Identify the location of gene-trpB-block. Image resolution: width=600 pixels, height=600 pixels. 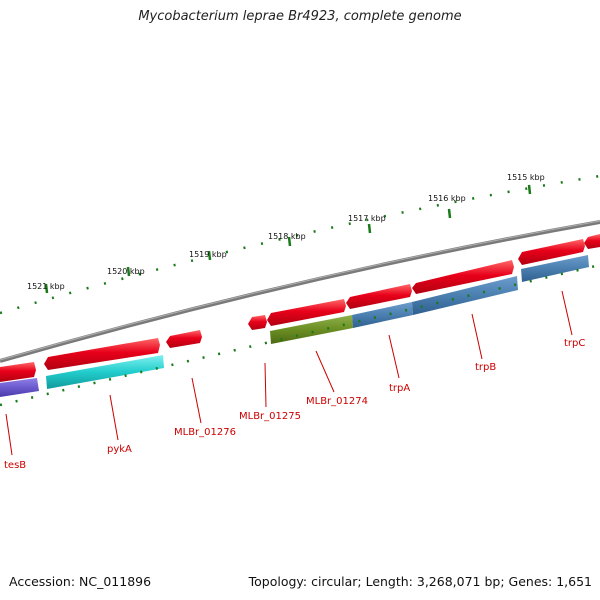
(465, 295).